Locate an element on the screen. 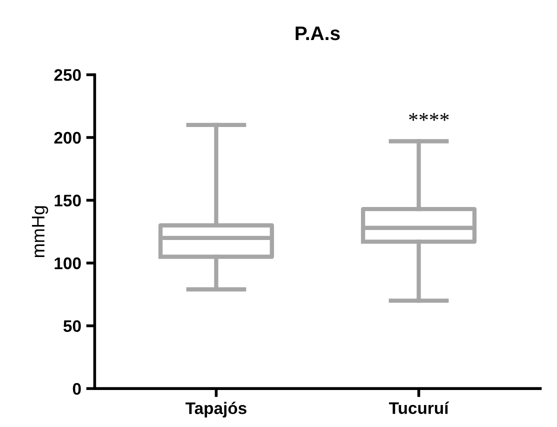 The image size is (557, 427). annotation: **** is located at coordinates (429, 117).